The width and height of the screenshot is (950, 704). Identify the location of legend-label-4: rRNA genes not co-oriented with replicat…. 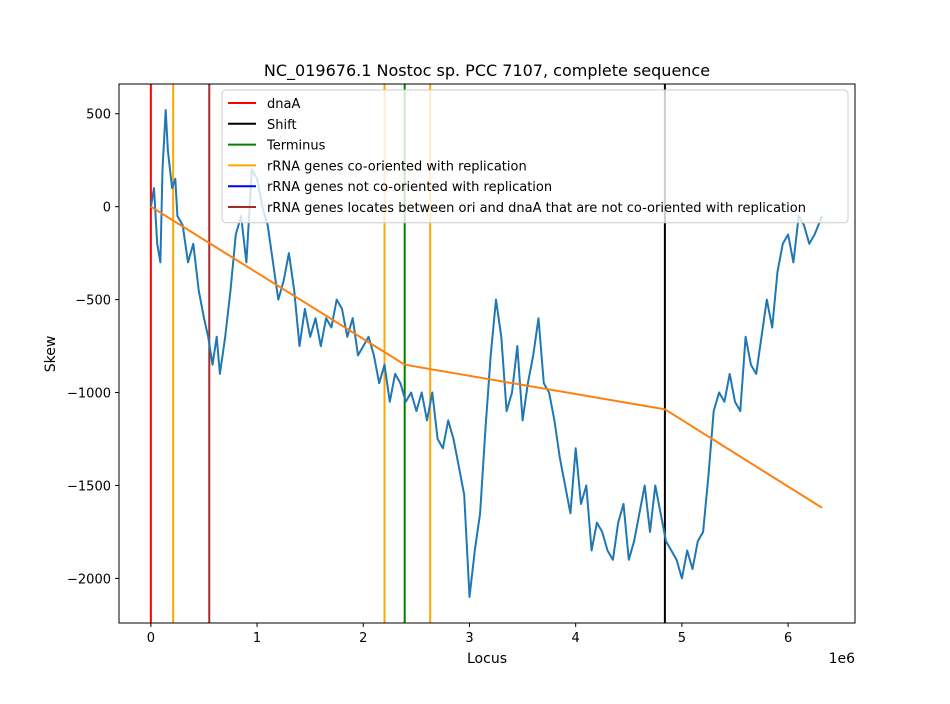
(409, 187).